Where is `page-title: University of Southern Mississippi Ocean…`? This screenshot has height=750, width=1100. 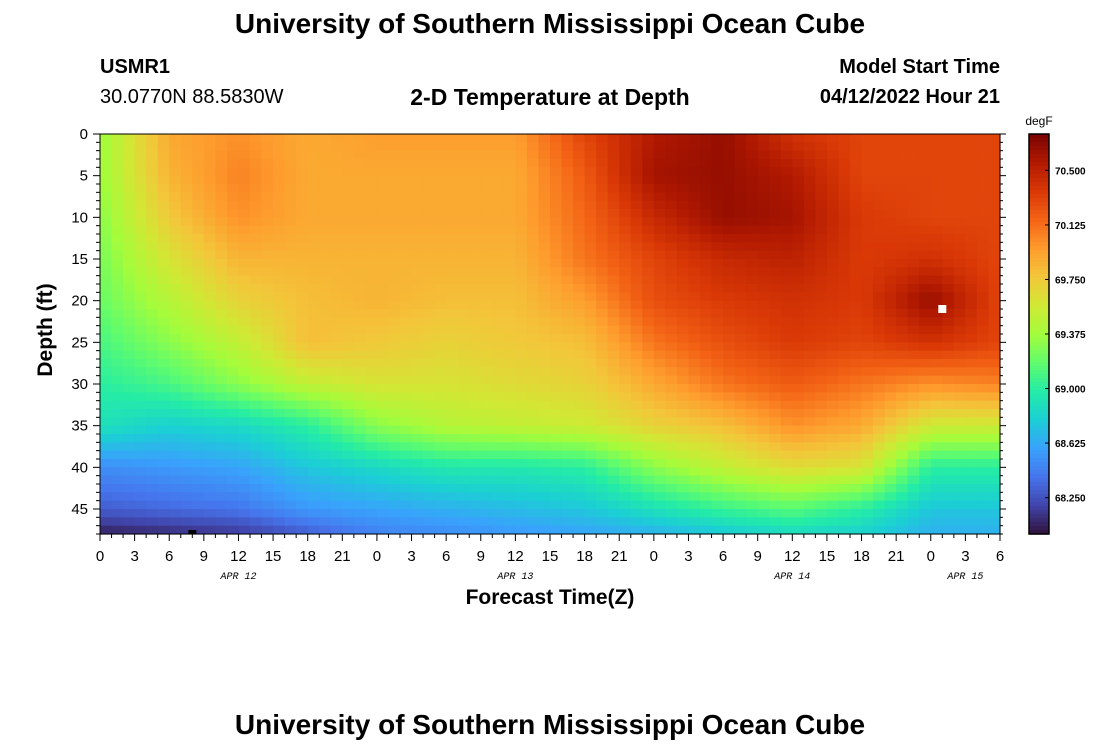 page-title: University of Southern Mississippi Ocean… is located at coordinates (550, 23).